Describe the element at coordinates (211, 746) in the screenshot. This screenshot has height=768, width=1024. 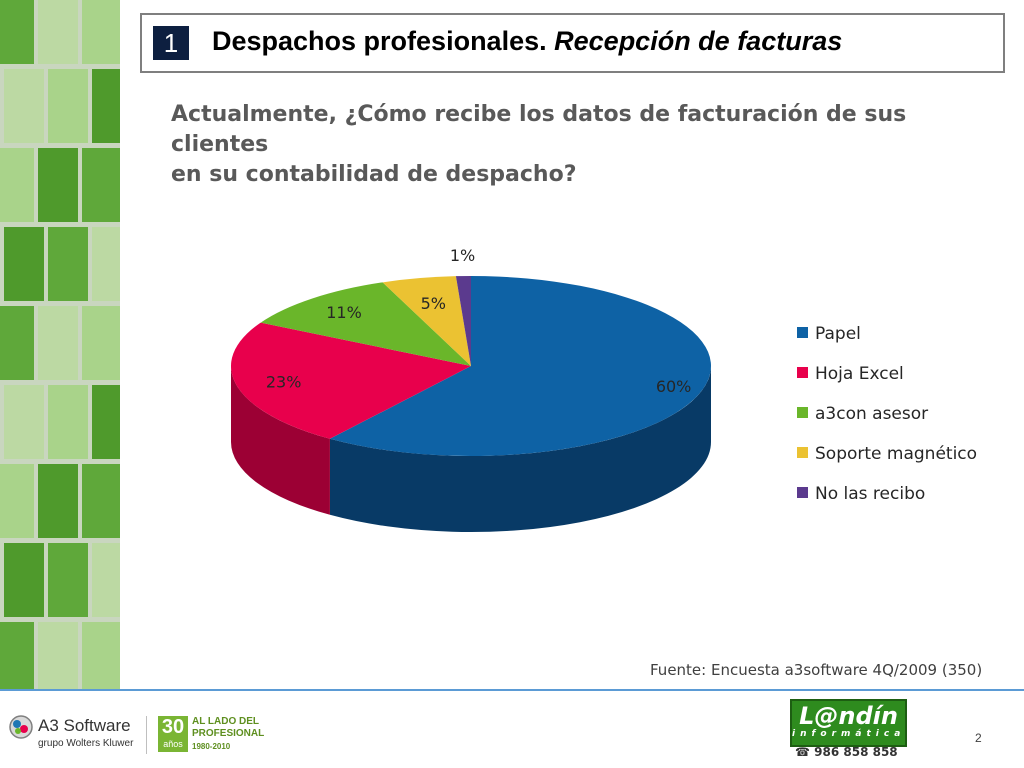
I see `tagline-years: 1980-2010` at that location.